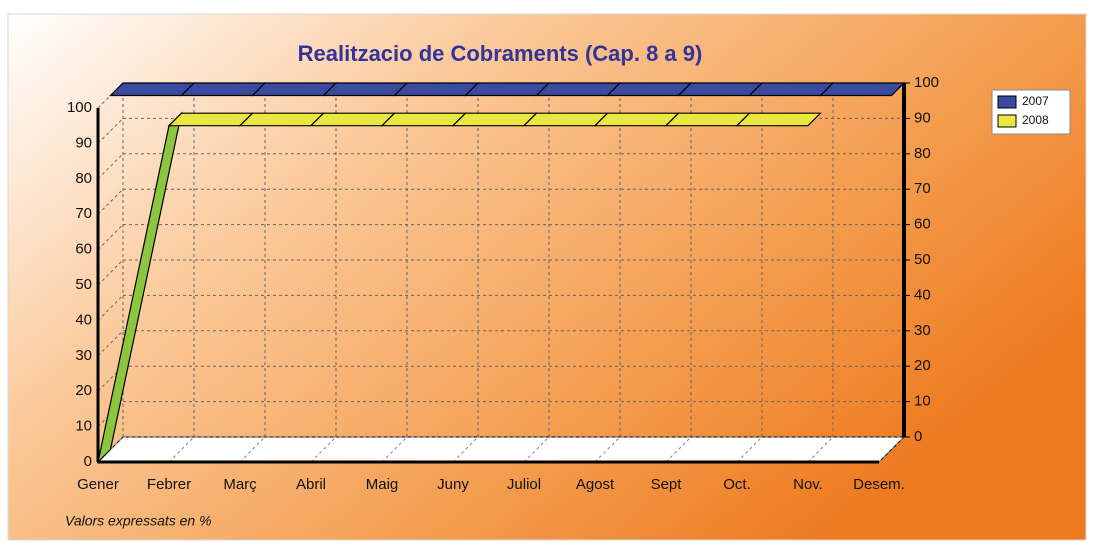  What do you see at coordinates (922, 259) in the screenshot?
I see `y2-tick-label: 50` at bounding box center [922, 259].